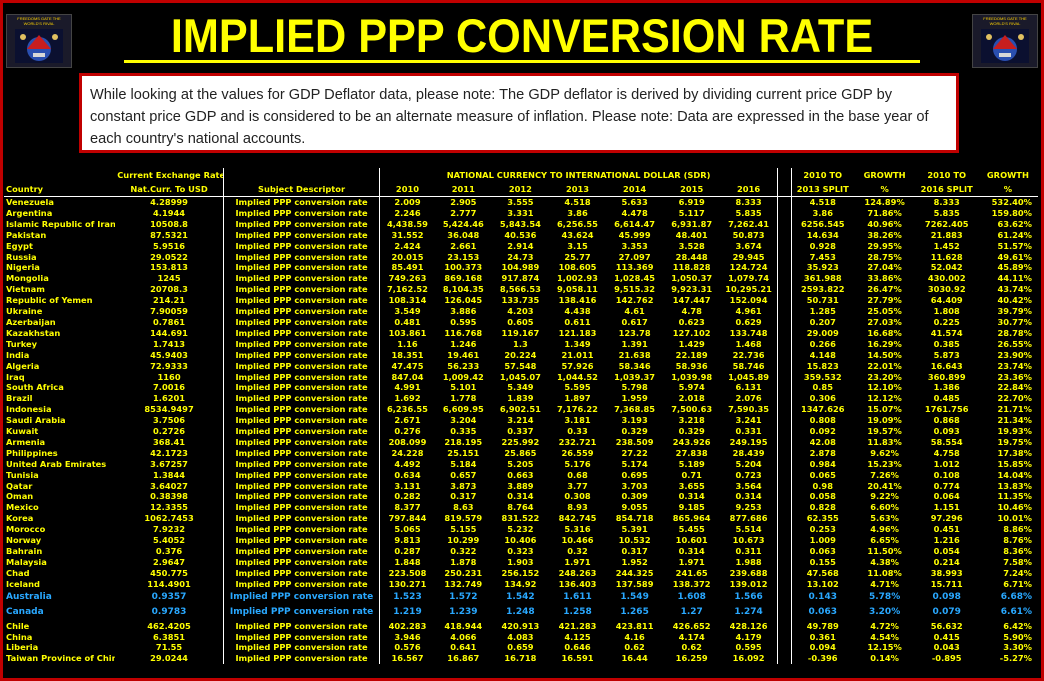  Describe the element at coordinates (691, 245) in the screenshot. I see `year-value-cell: 3.528` at that location.